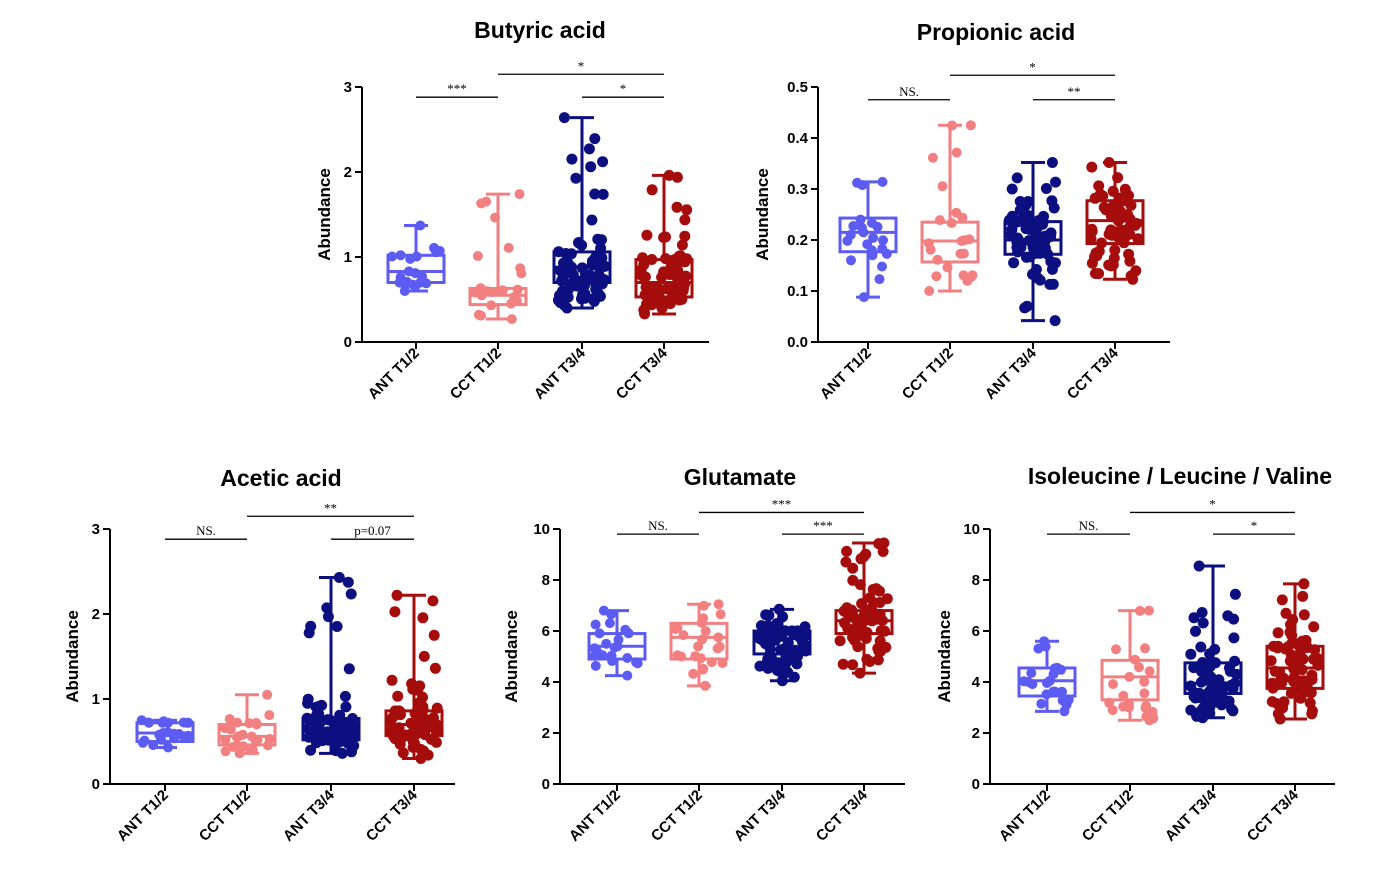  Describe the element at coordinates (457, 88) in the screenshot. I see `significance-label: ***` at that location.